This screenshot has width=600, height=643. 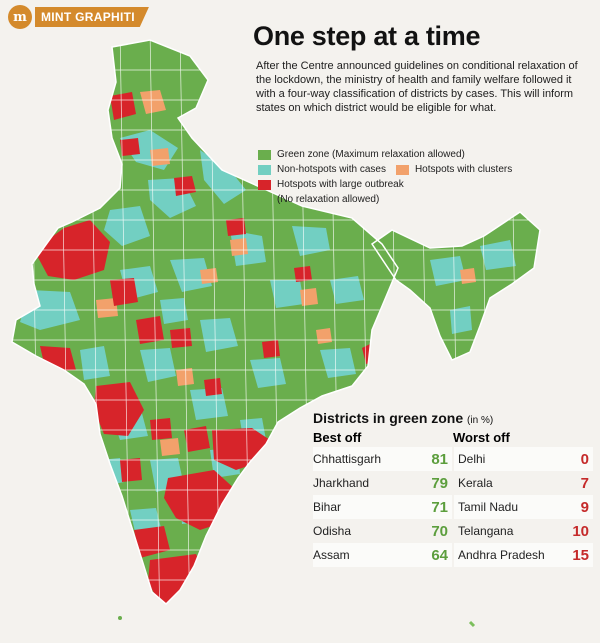 I want to click on table-row: Tamil Nadu 9, so click(x=523, y=507).